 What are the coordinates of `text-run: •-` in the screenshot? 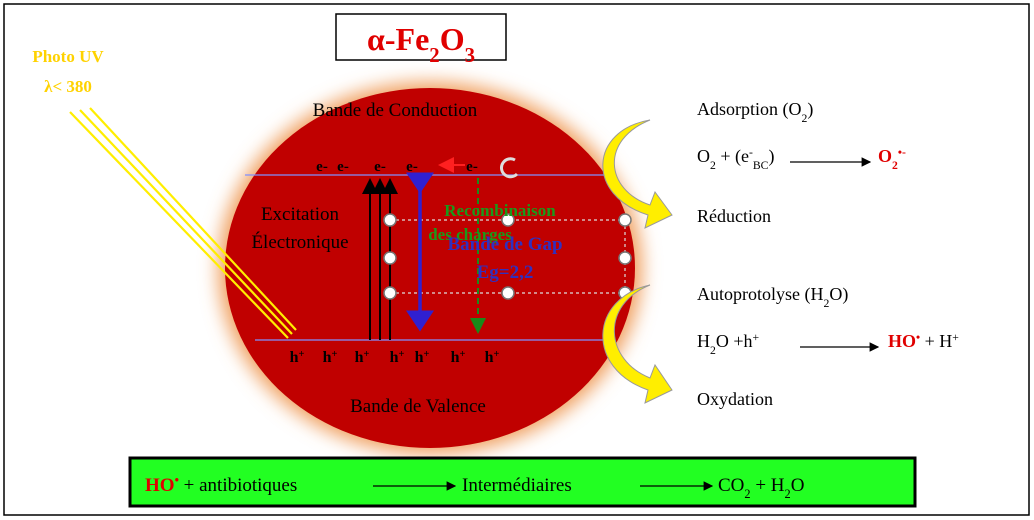 It's located at (902, 152).